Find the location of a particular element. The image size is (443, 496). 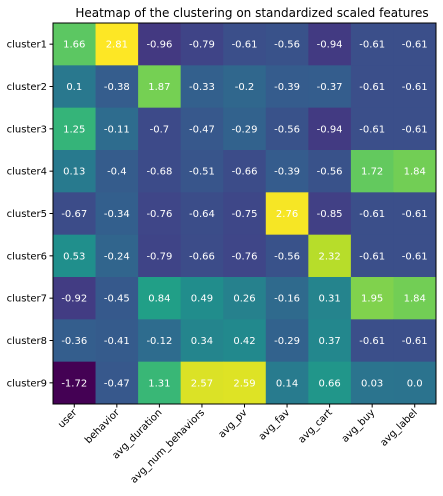

cell-value-label: -0.12 is located at coordinates (159, 341).